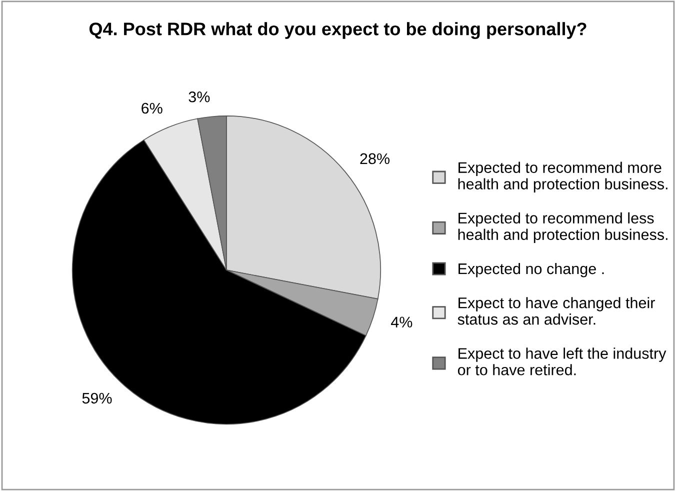 This screenshot has width=676, height=491. What do you see at coordinates (337, 31) in the screenshot?
I see `chart-title: Q4. Post RDR what do you expect to be doing personally?` at bounding box center [337, 31].